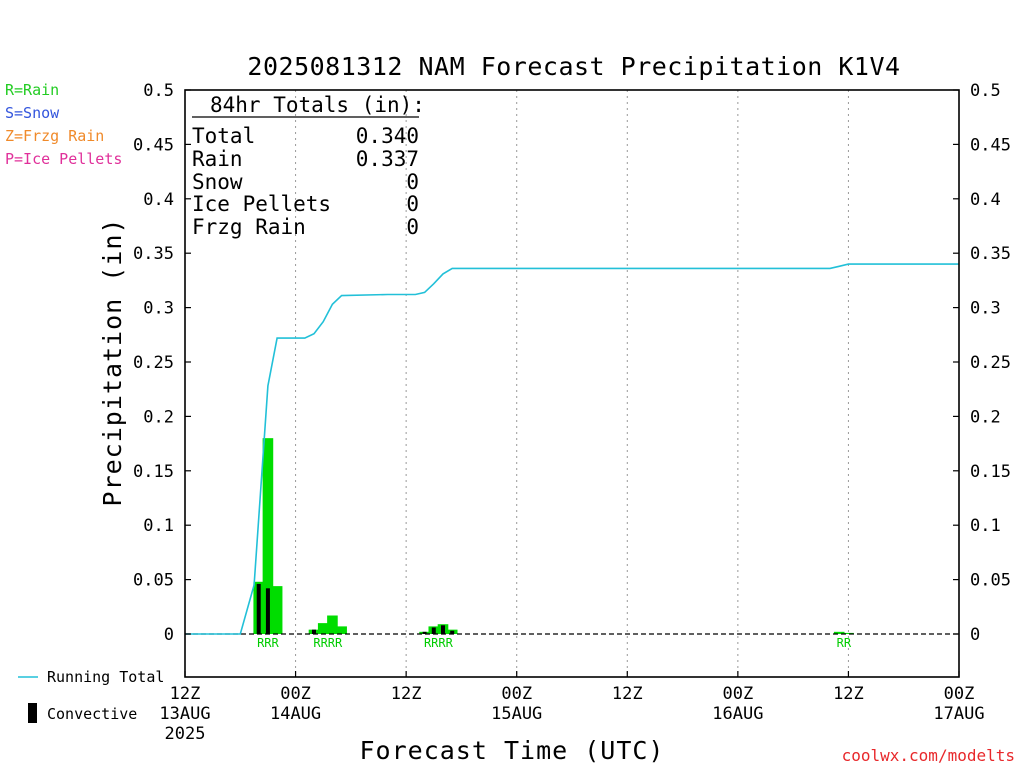 The image size is (1024, 768). Describe the element at coordinates (268, 643) in the screenshot. I see `precip-type-label: RRR` at that location.